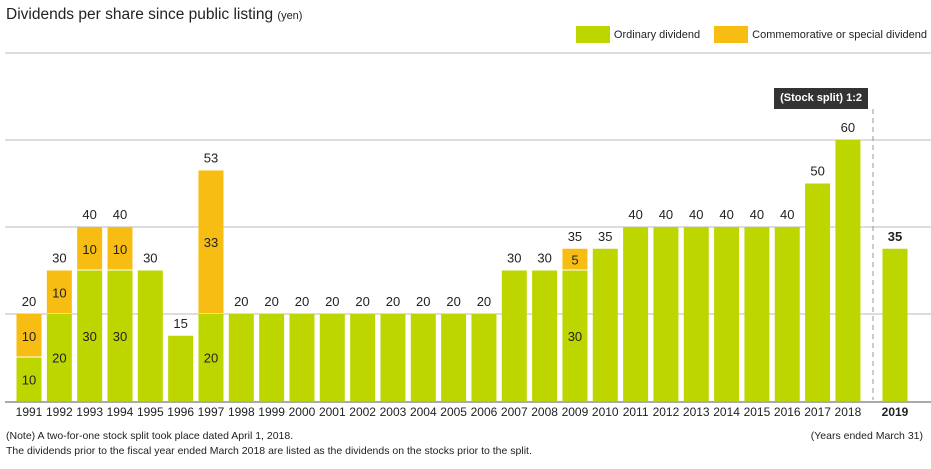  Describe the element at coordinates (59, 412) in the screenshot. I see `x-tick-label: 1992` at that location.